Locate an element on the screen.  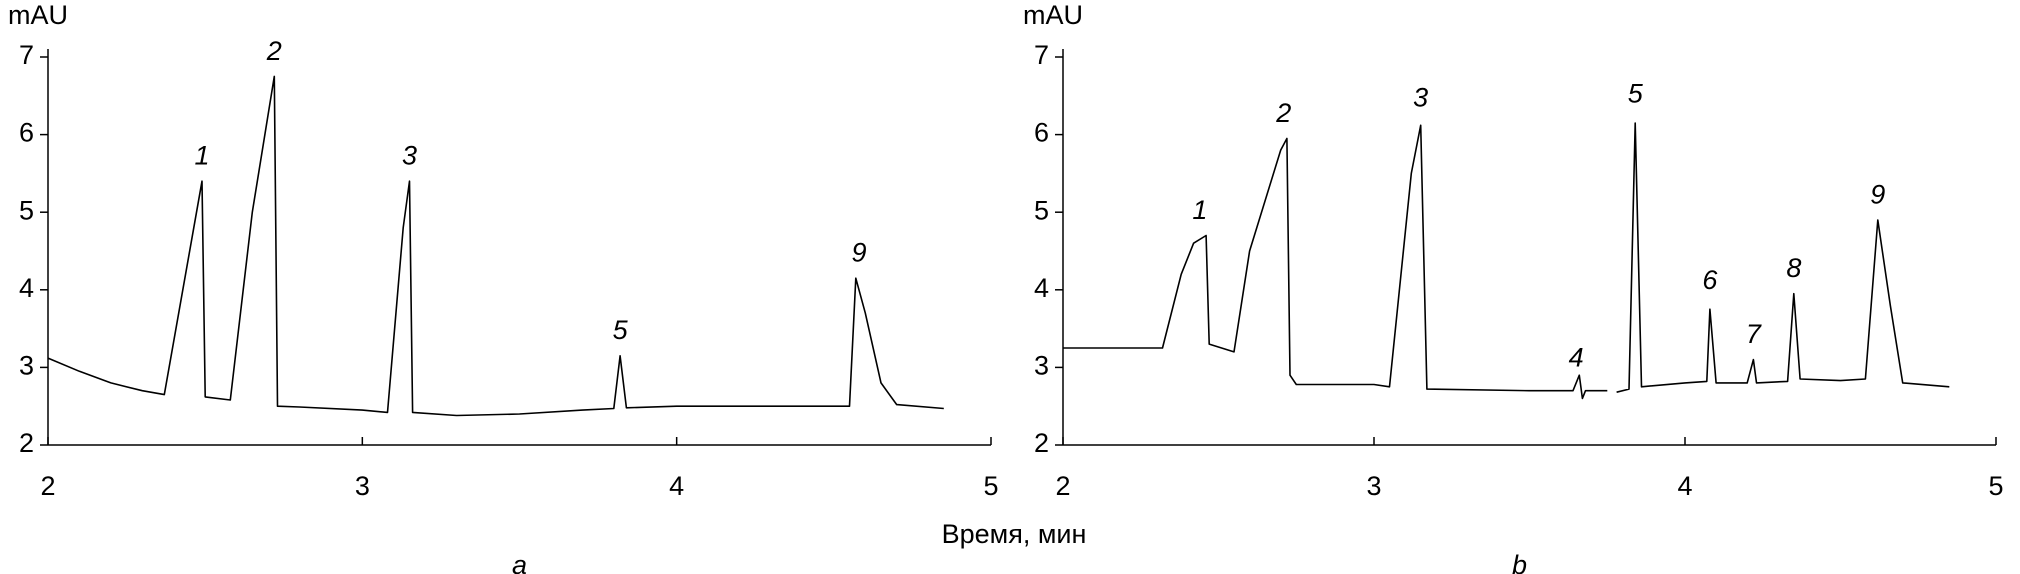
peak-label: 6 is located at coordinates (1710, 280).